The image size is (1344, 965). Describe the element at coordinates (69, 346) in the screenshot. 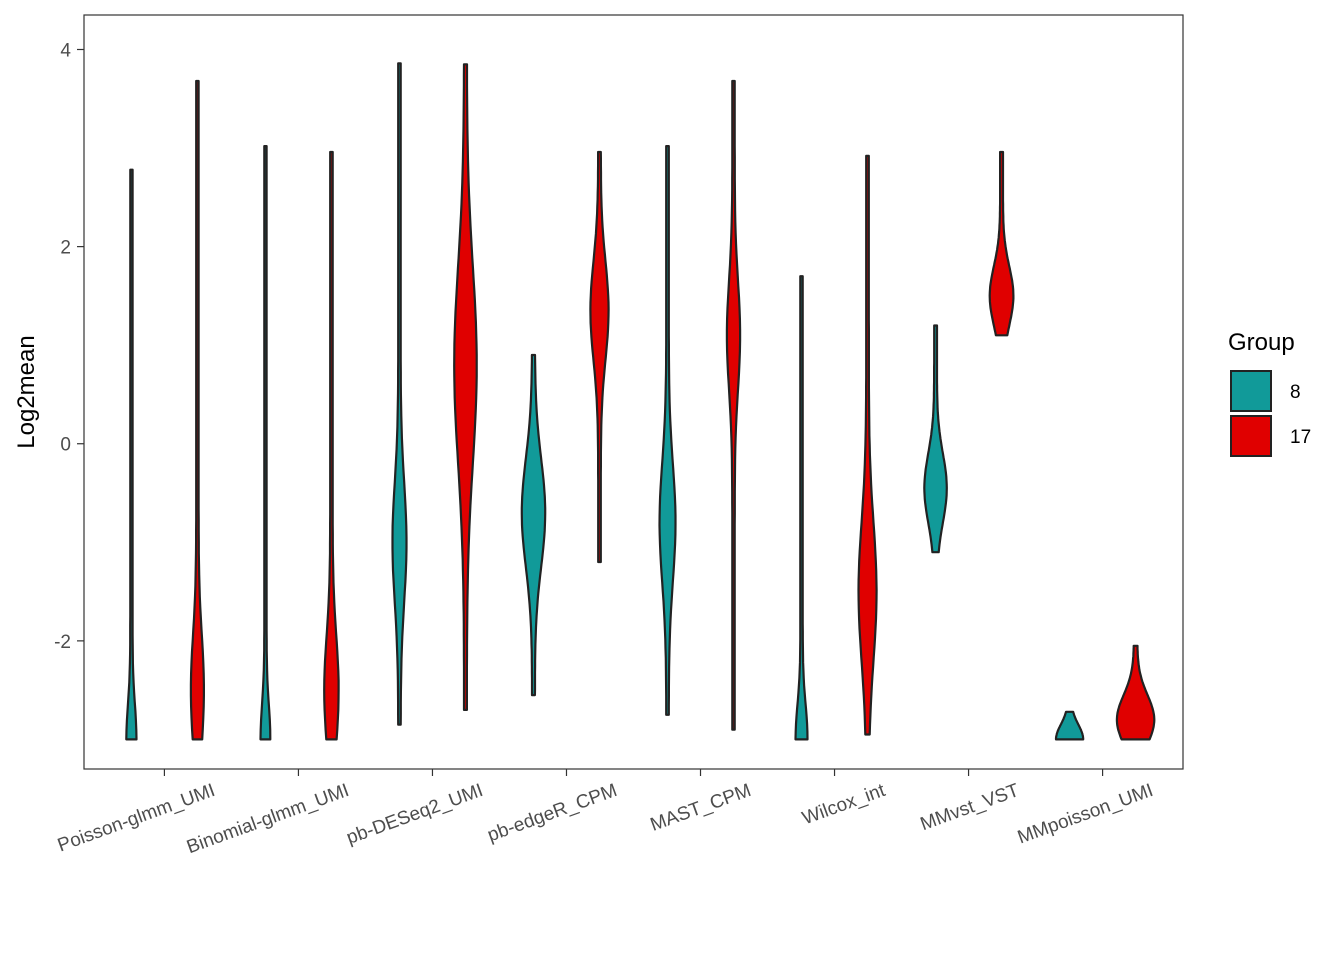

I see `y-axis: -2 0 2 4` at that location.